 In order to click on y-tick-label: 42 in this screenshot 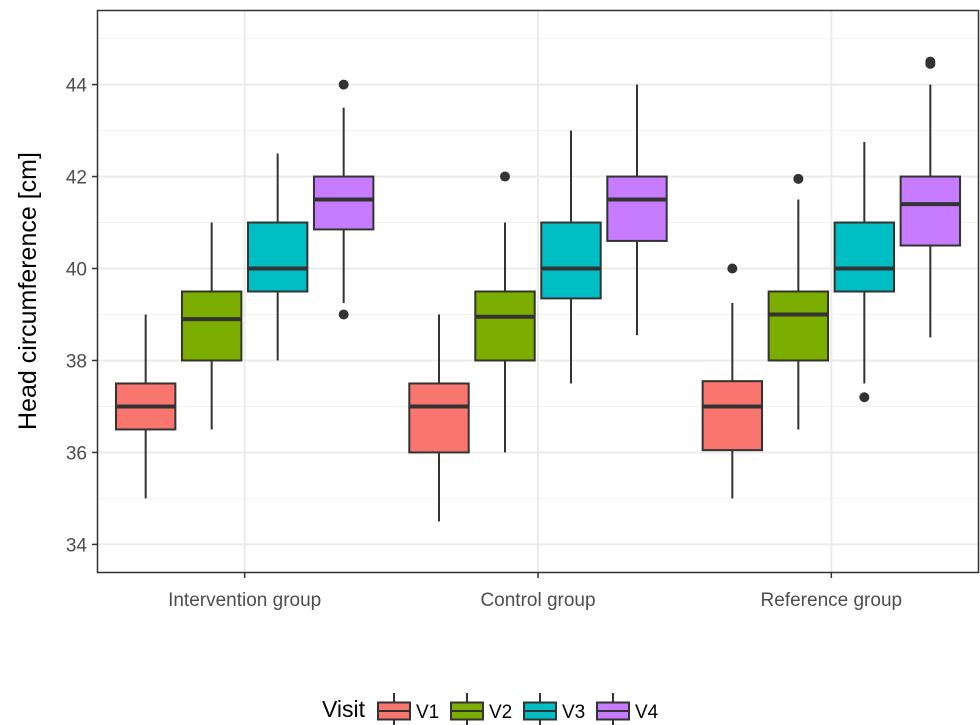, I will do `click(76, 178)`.